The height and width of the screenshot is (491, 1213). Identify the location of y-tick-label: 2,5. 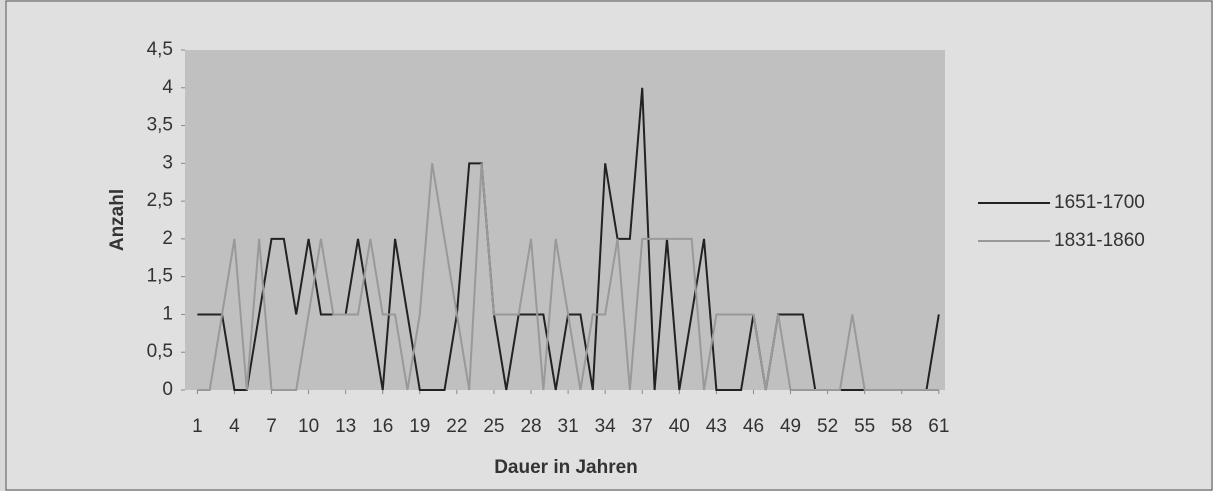
(160, 200).